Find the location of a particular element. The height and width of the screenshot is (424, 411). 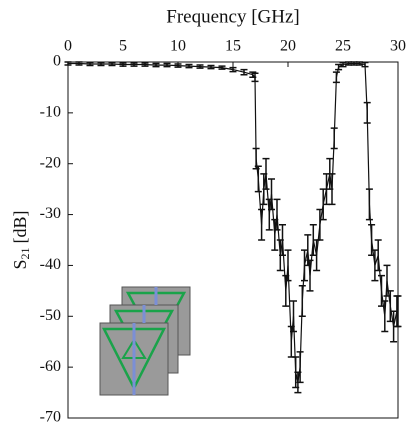

y-tick-label: -40 is located at coordinates (50, 264).